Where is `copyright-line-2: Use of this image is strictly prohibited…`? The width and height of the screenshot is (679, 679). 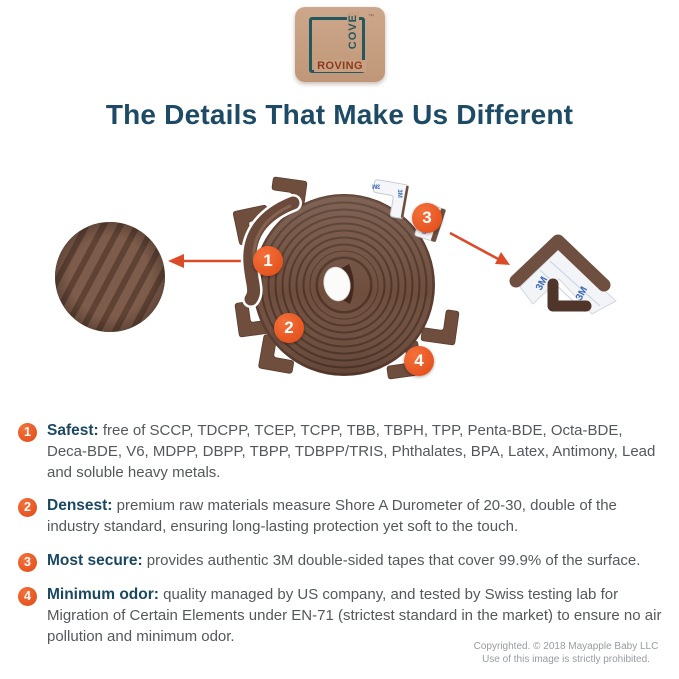
copyright-line-2: Use of this image is strictly prohibited… is located at coordinates (566, 659).